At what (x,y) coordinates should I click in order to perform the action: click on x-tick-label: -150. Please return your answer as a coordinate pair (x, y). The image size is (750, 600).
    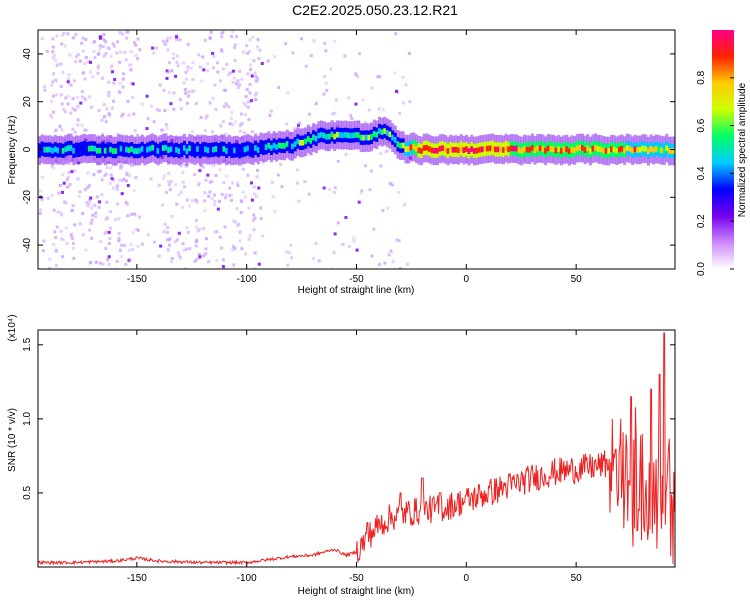
    Looking at the image, I should click on (137, 578).